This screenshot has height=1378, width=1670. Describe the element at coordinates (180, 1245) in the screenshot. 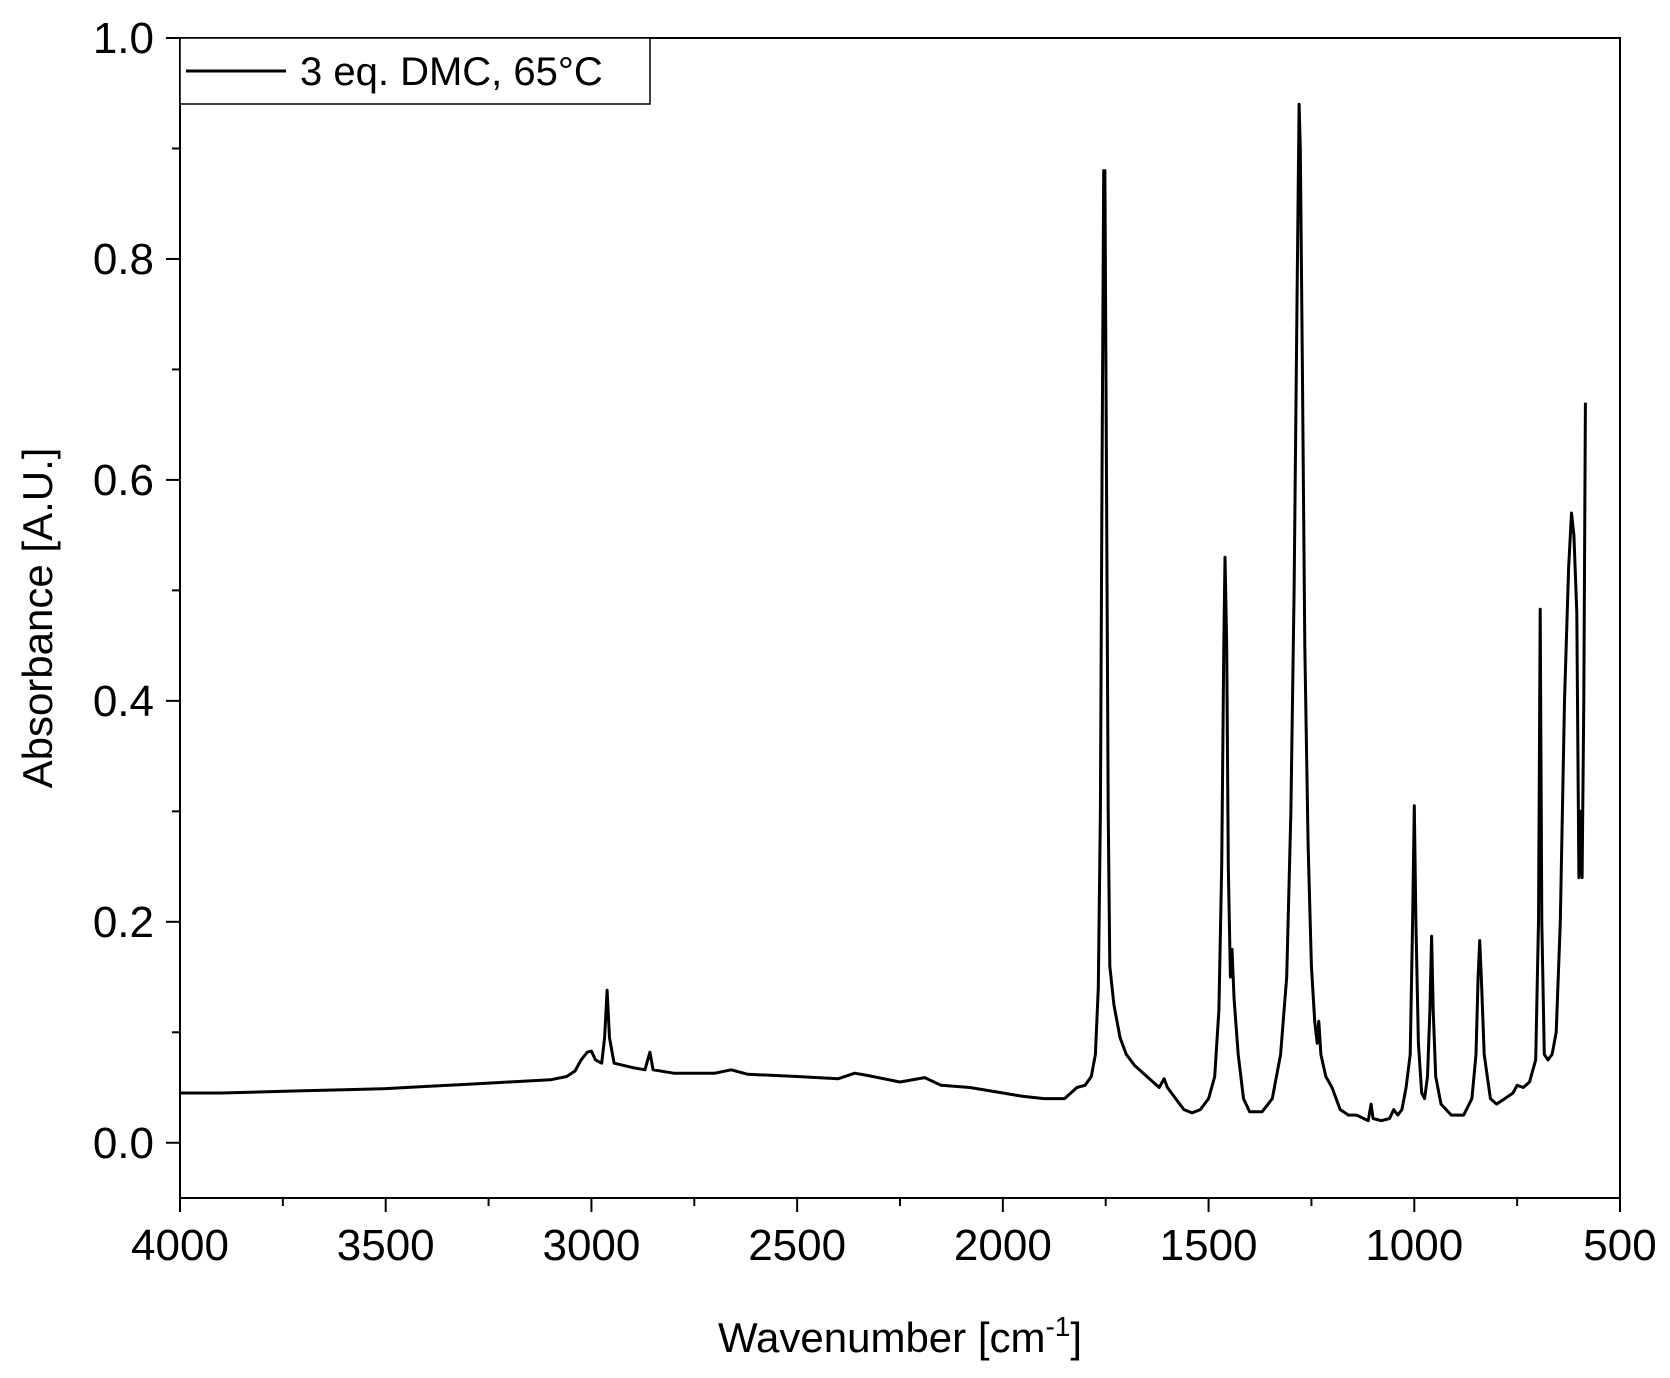

I see `x-tick-label: 4000` at that location.